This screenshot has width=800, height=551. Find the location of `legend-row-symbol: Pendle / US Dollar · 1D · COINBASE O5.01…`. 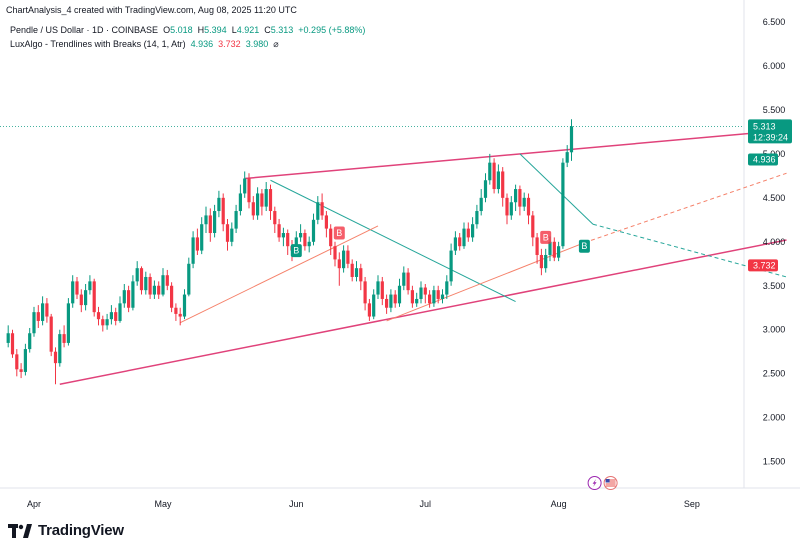

legend-row-symbol: Pendle / US Dollar · 1D · COINBASE O5.01… is located at coordinates (187, 30).